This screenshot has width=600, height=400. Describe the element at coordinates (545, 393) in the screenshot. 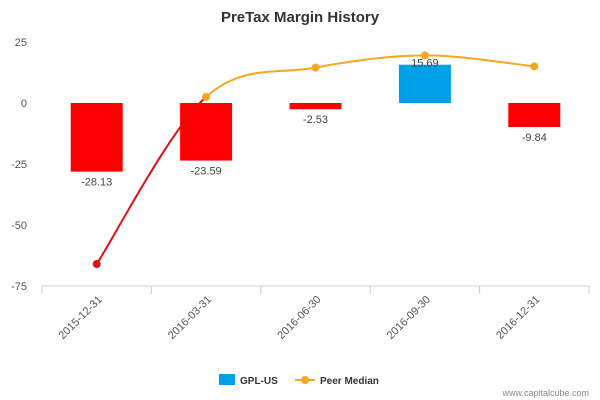

I see `footer-credit: www.capitalcube.com` at that location.